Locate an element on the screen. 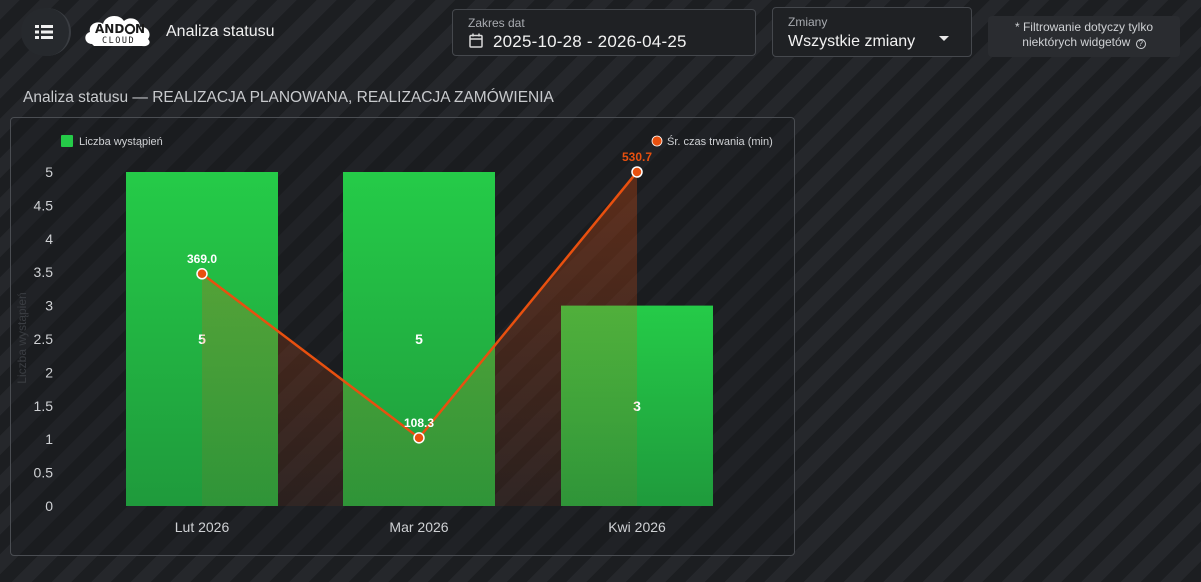 The height and width of the screenshot is (582, 1201). y-tick-label: 3.5 is located at coordinates (44, 272).